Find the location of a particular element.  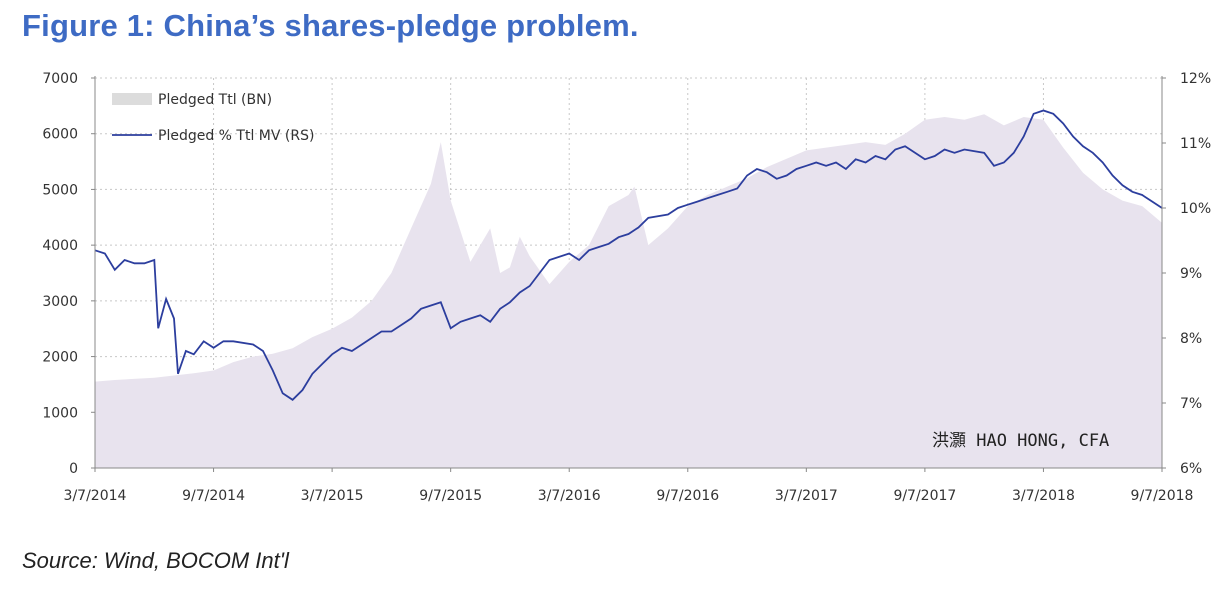

y-left-tick-label: 4000 is located at coordinates (60, 246).